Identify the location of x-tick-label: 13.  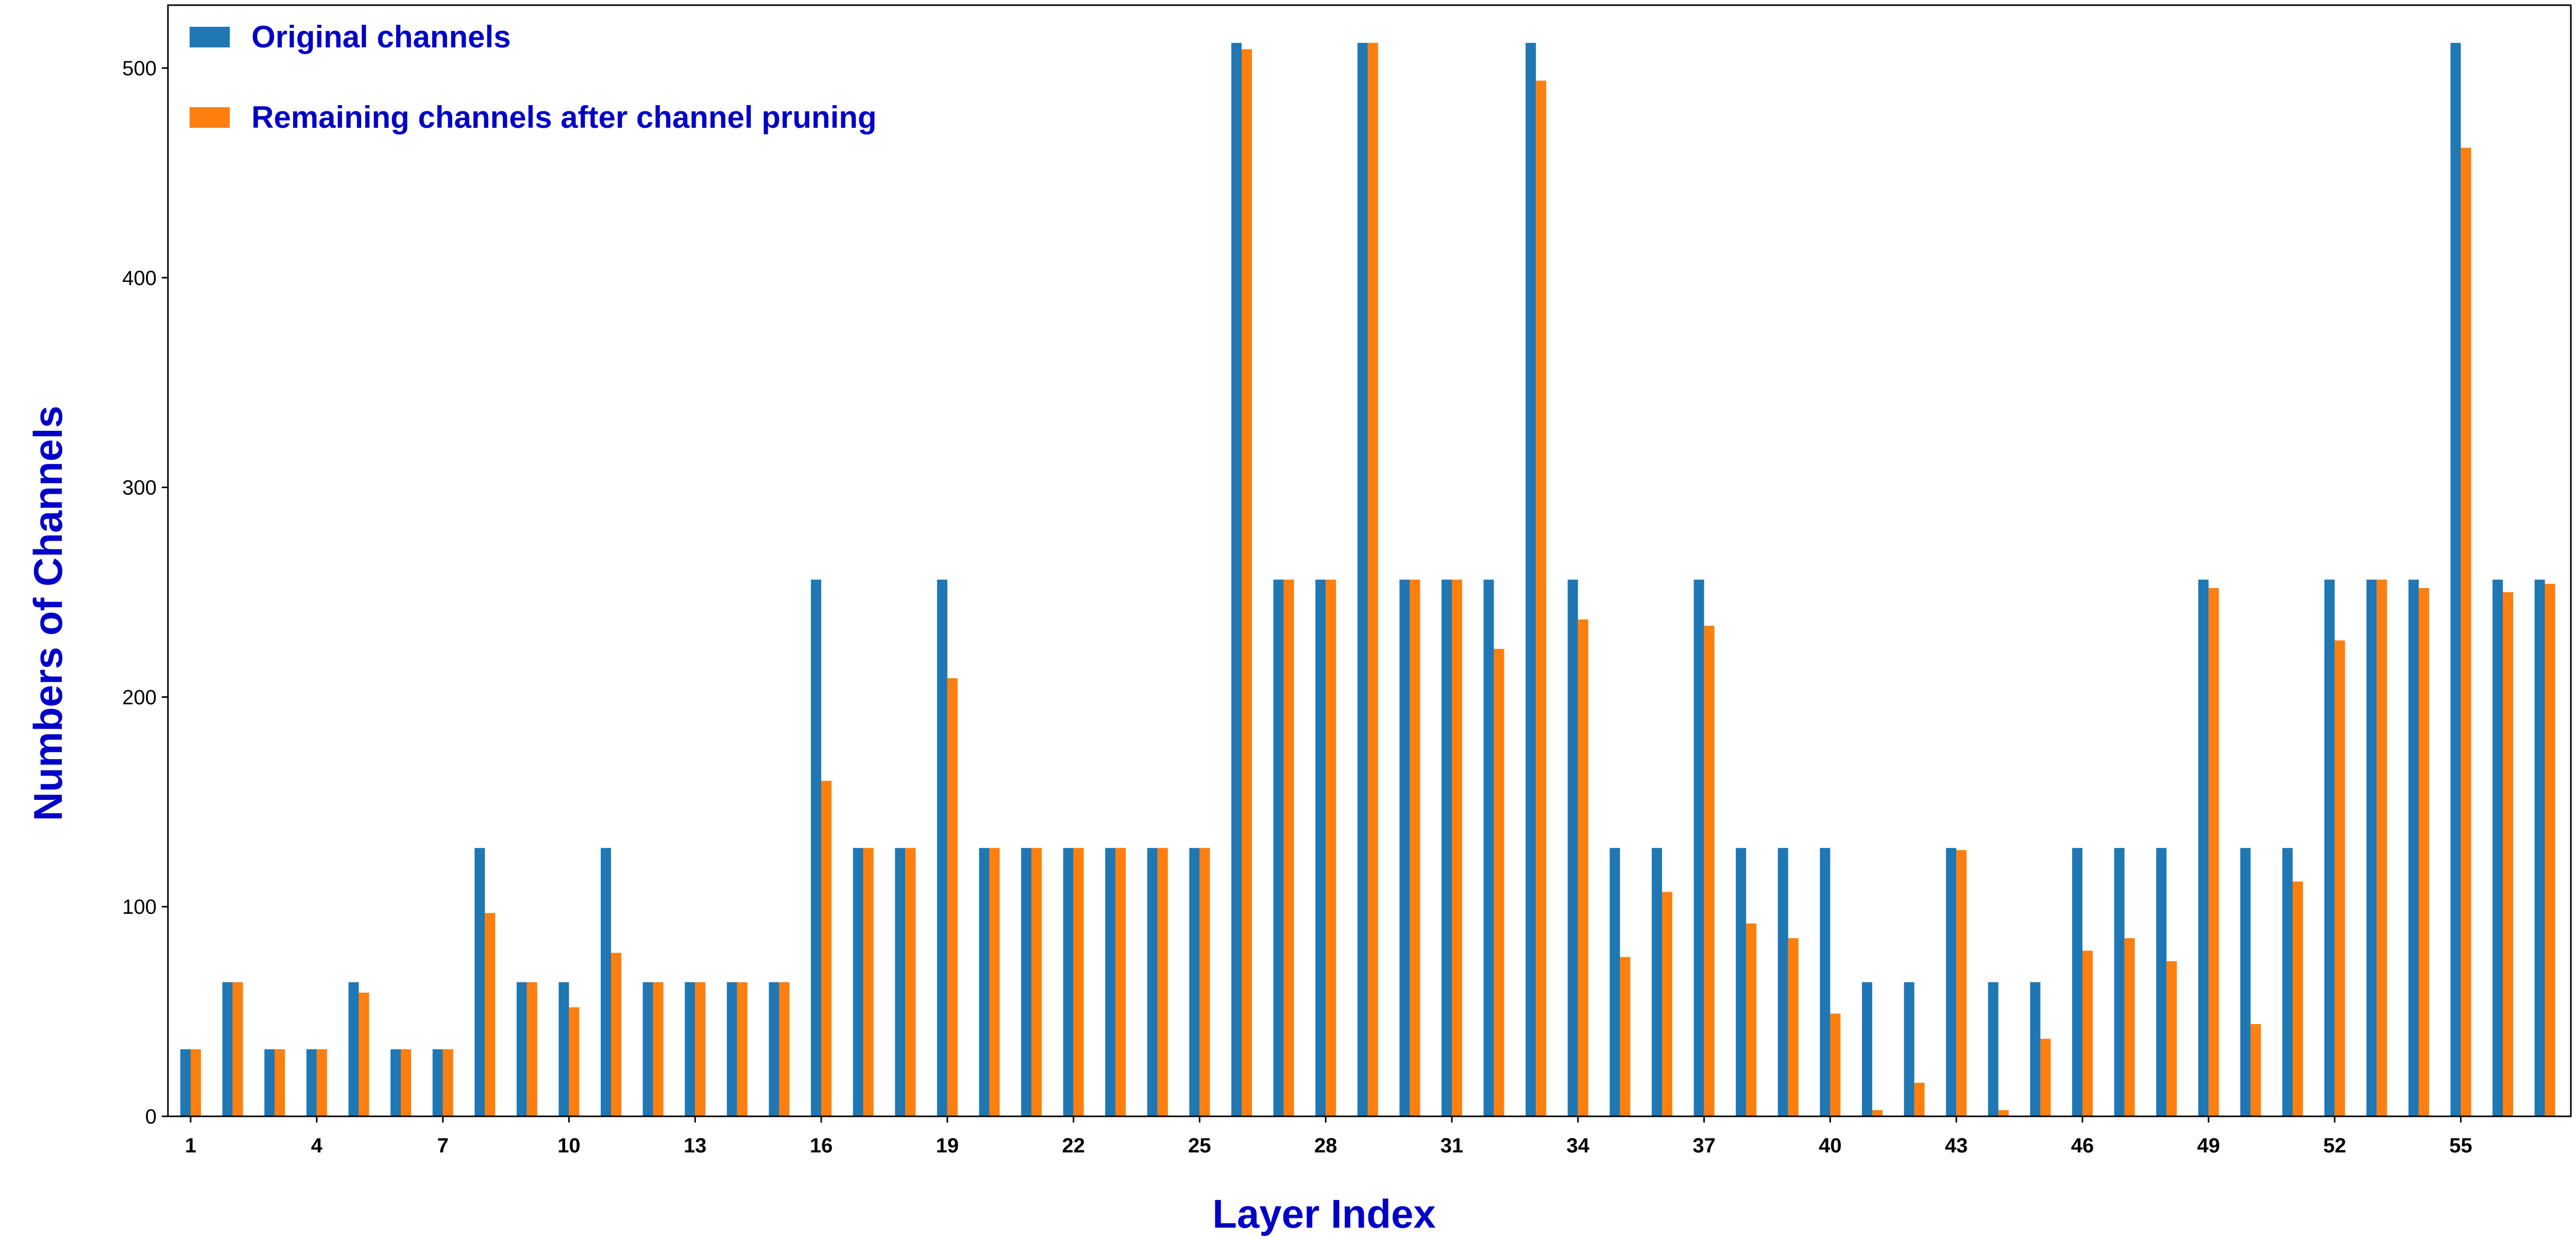
(695, 1145).